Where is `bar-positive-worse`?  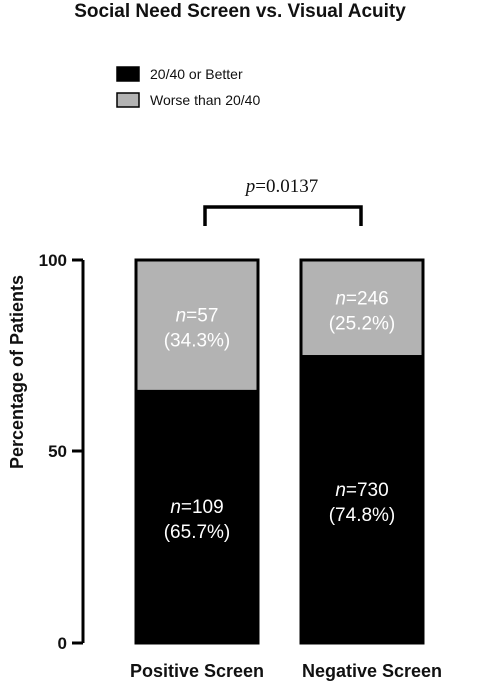
bar-positive-worse is located at coordinates (197, 325).